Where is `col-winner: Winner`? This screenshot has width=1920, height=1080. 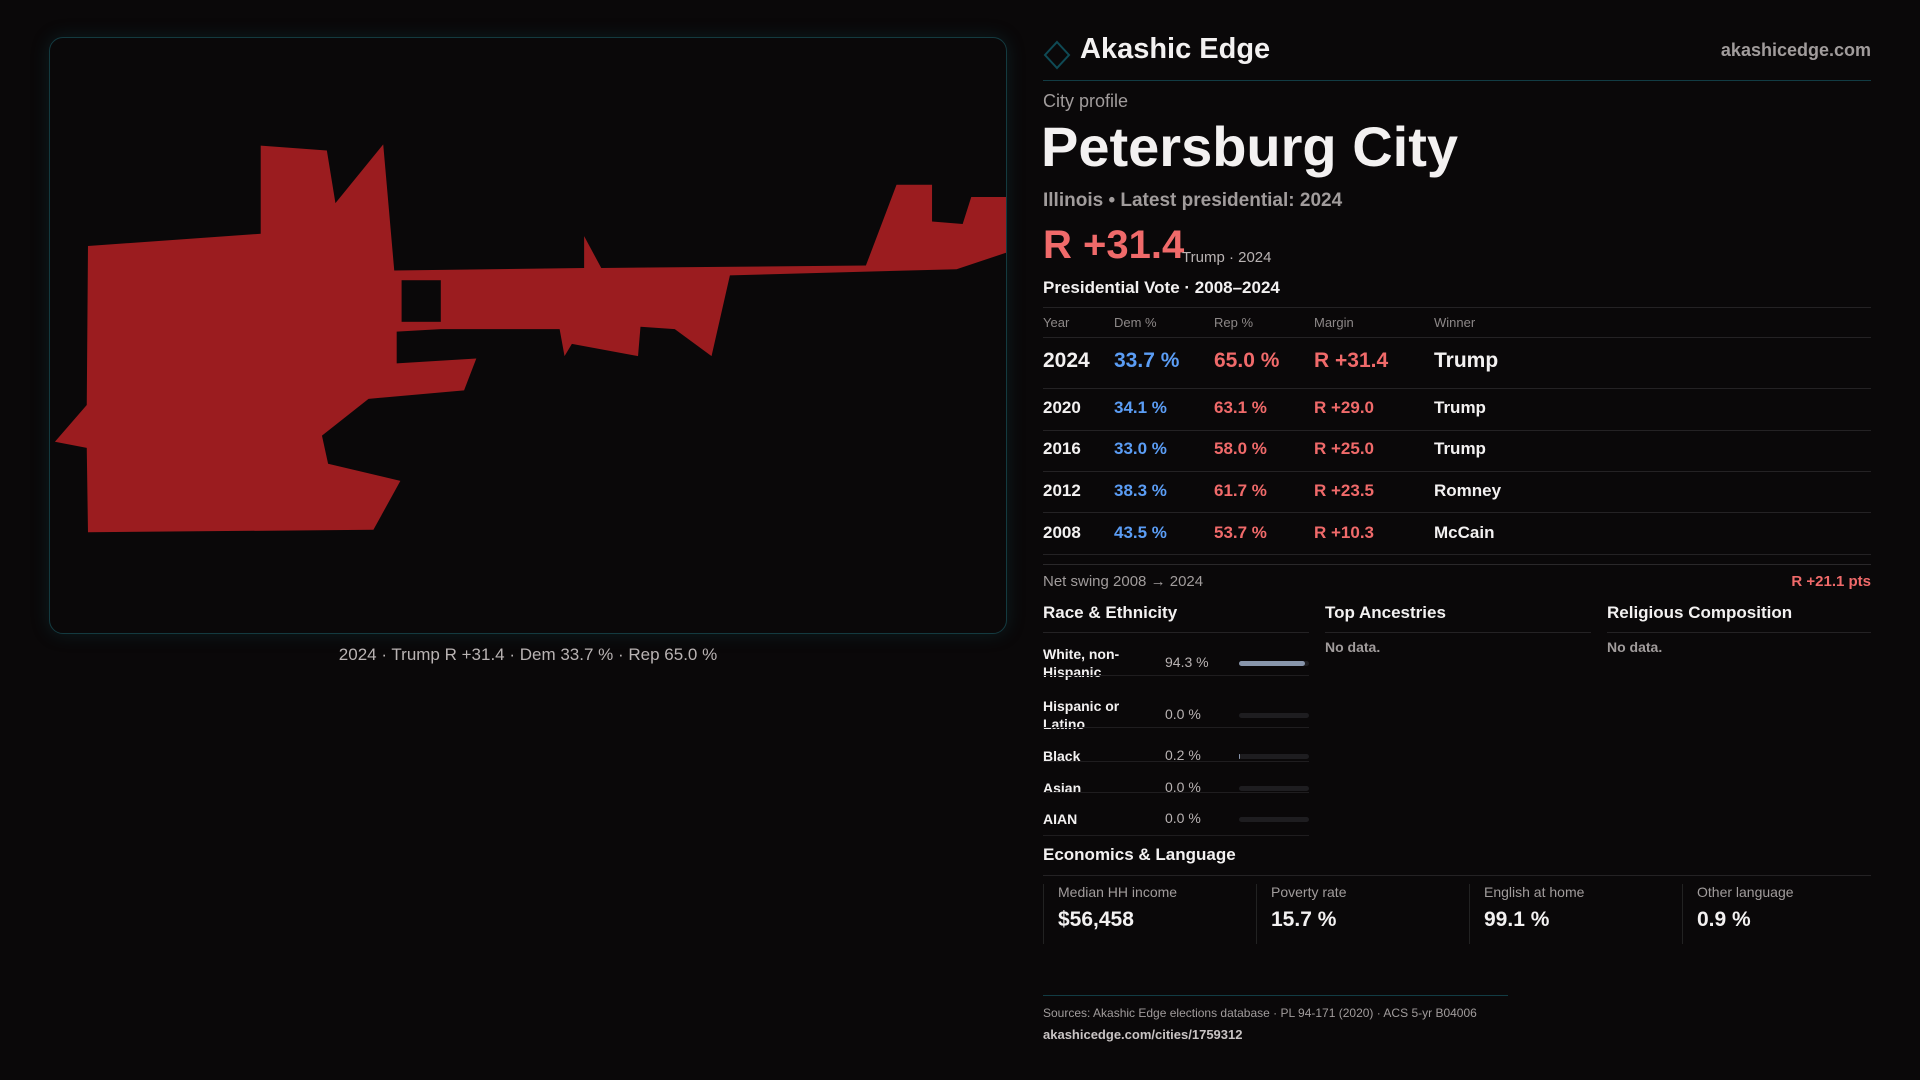
col-winner: Winner is located at coordinates (1455, 322).